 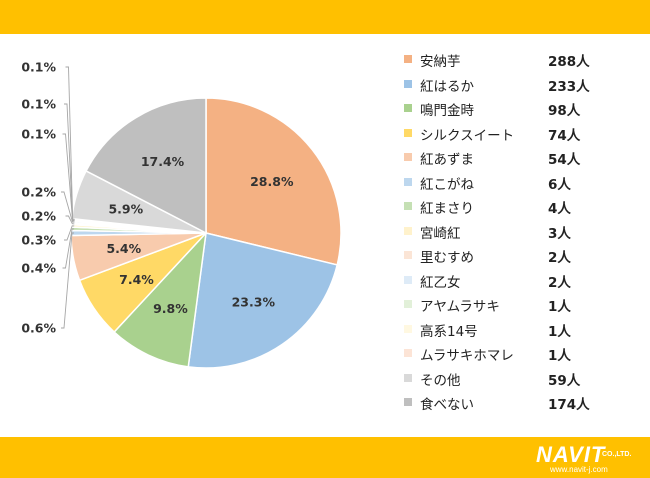 I want to click on data-label: 23.3%, so click(x=254, y=302).